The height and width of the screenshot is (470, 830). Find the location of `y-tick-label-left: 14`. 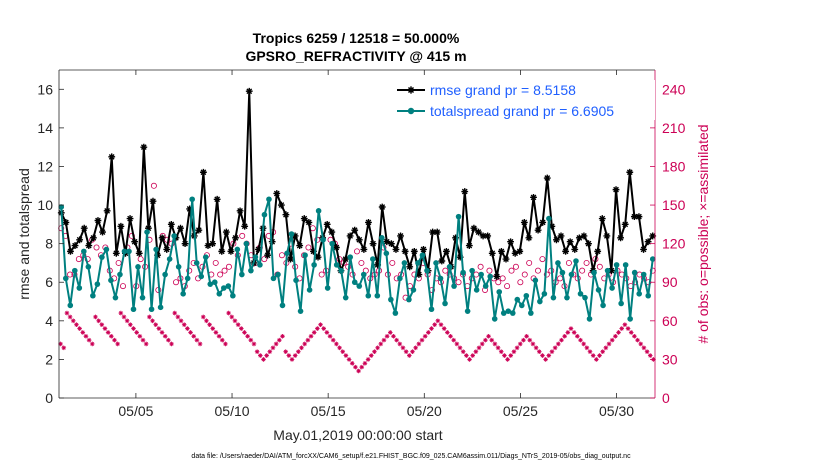

y-tick-label-left: 14 is located at coordinates (45, 128).